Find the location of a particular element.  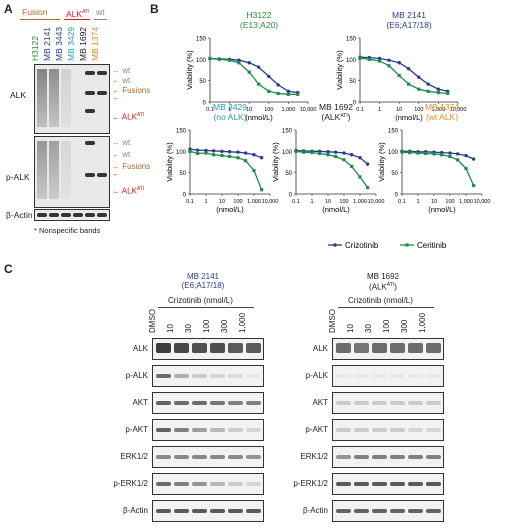

palk-blot is located at coordinates (72, 172).